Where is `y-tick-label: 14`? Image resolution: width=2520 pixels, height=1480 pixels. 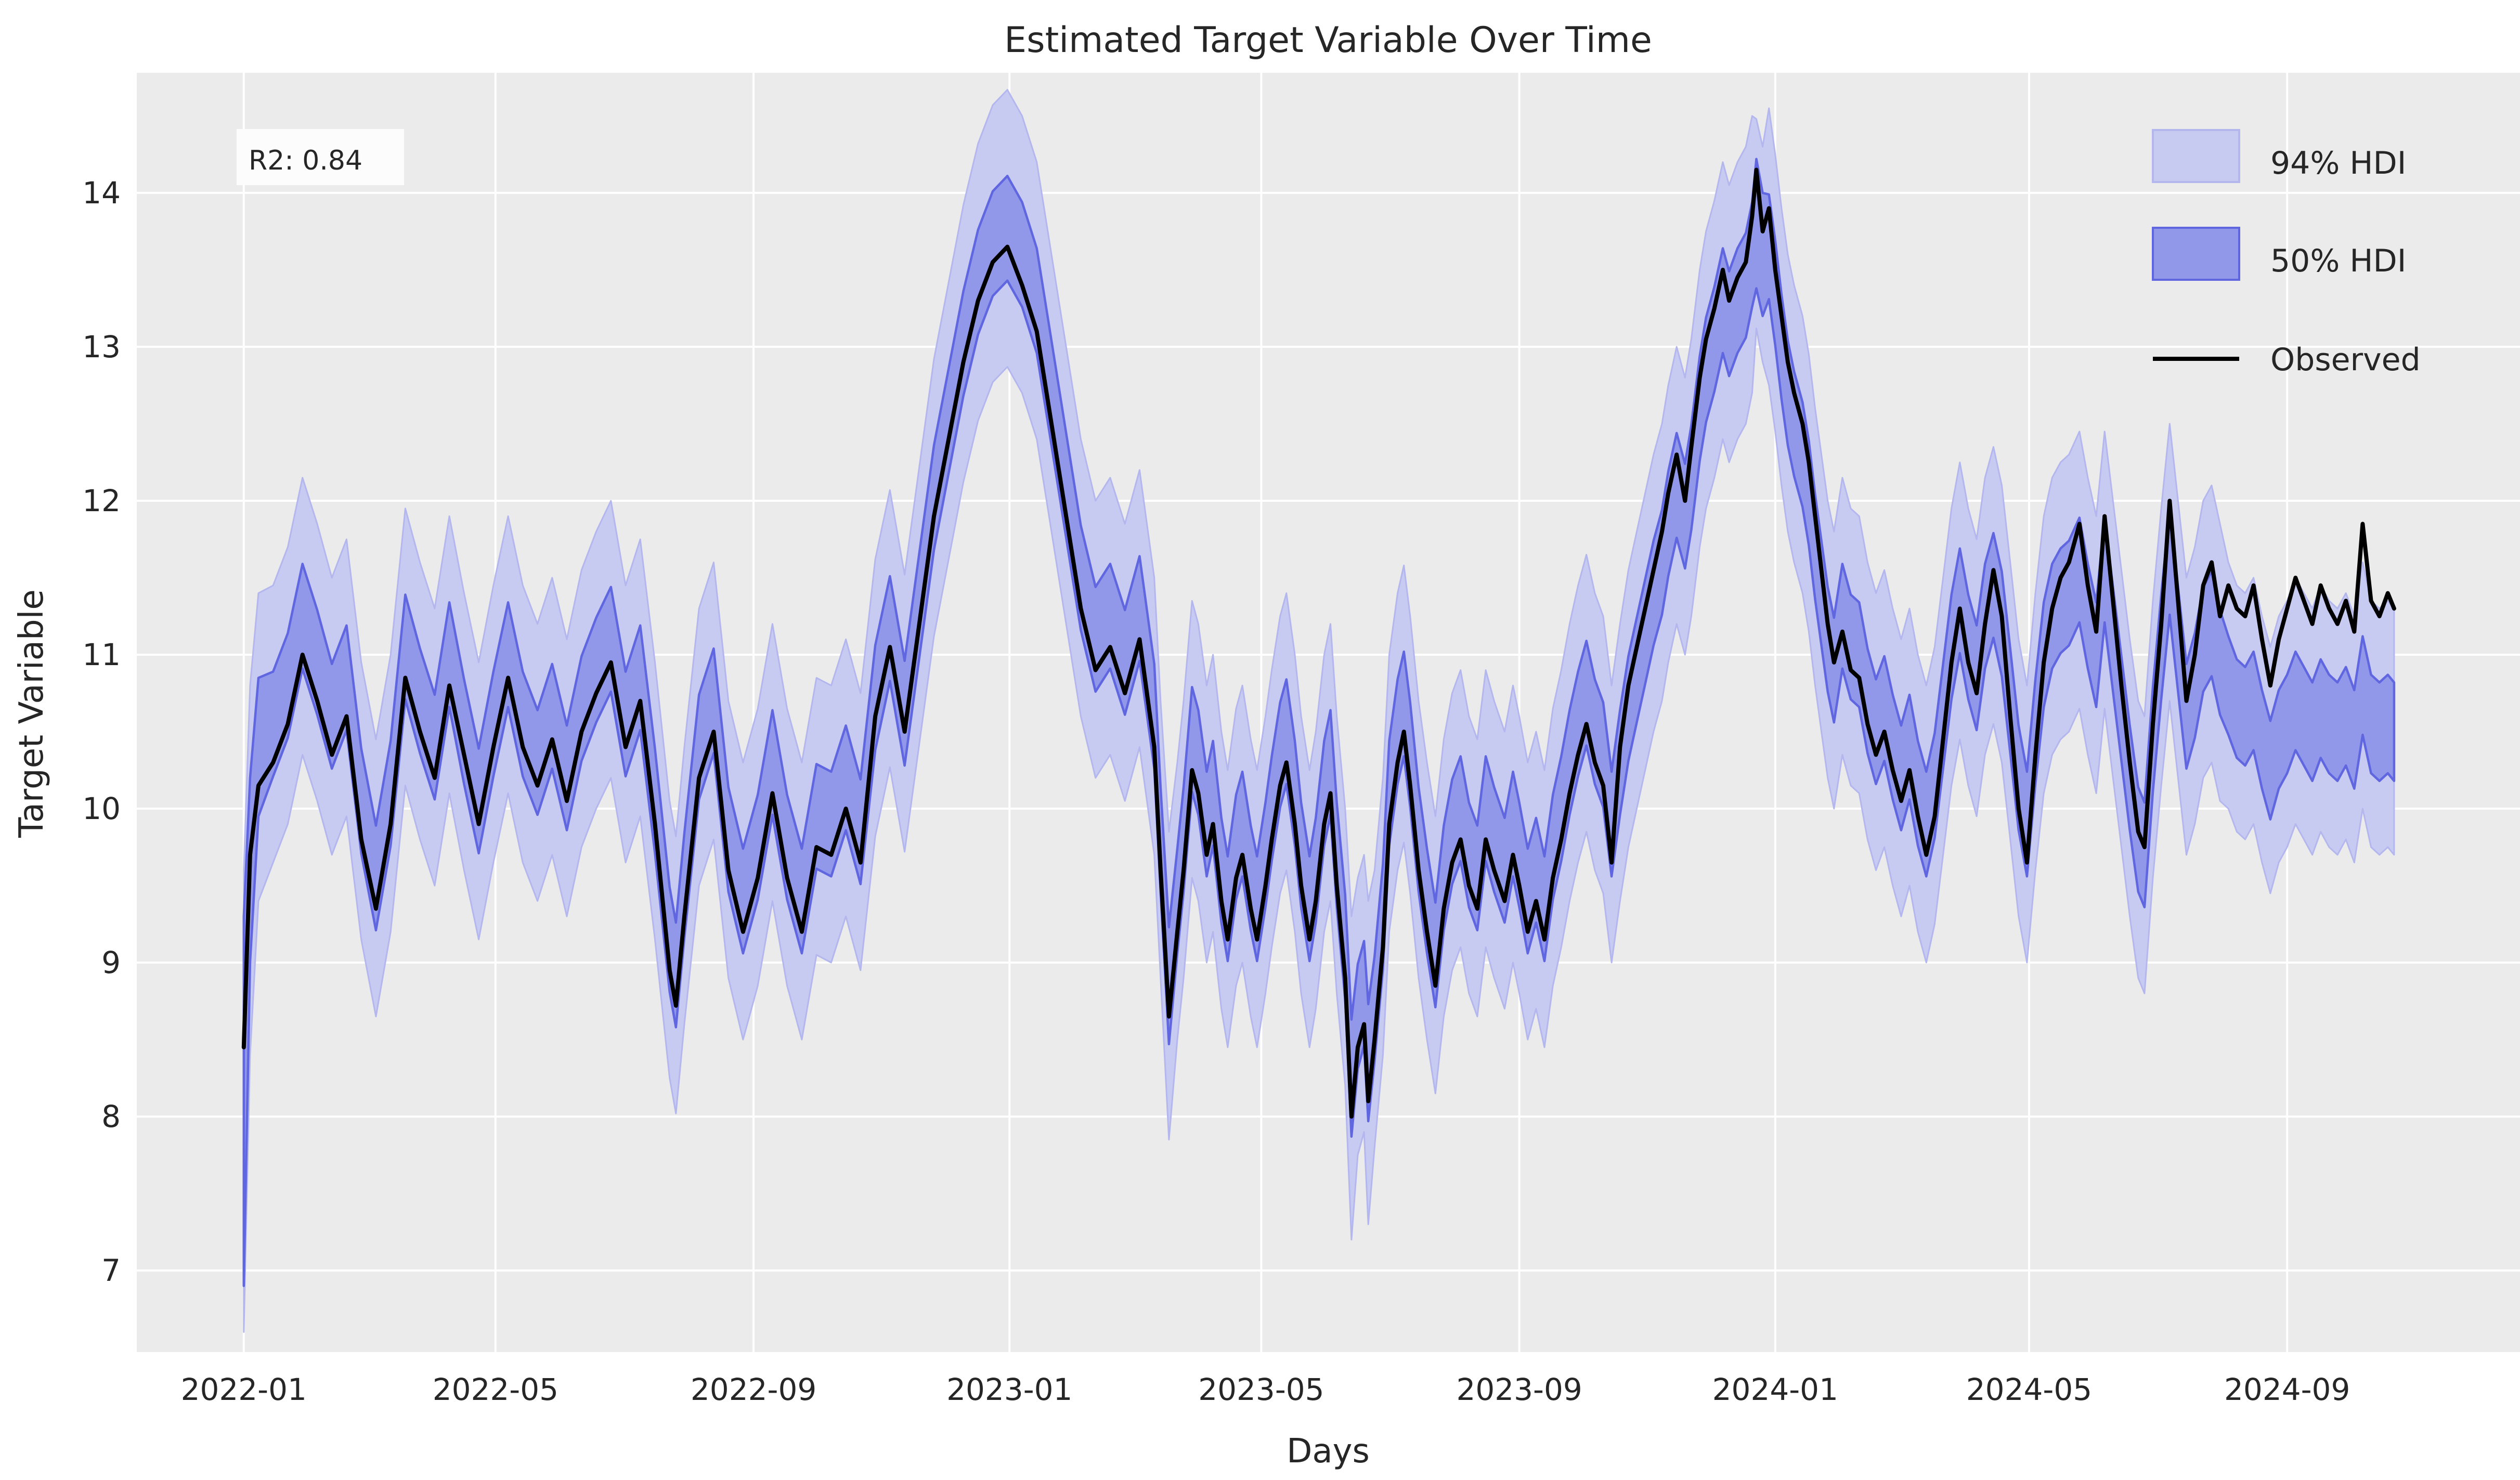 y-tick-label: 14 is located at coordinates (101, 193).